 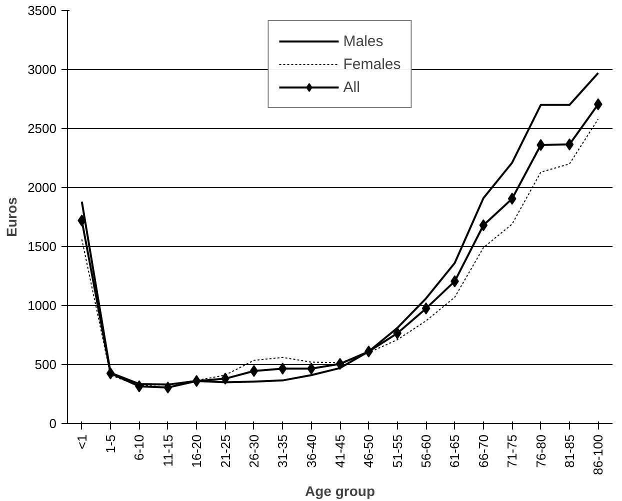 I want to click on x-tick-label: 41-45, so click(x=340, y=451).